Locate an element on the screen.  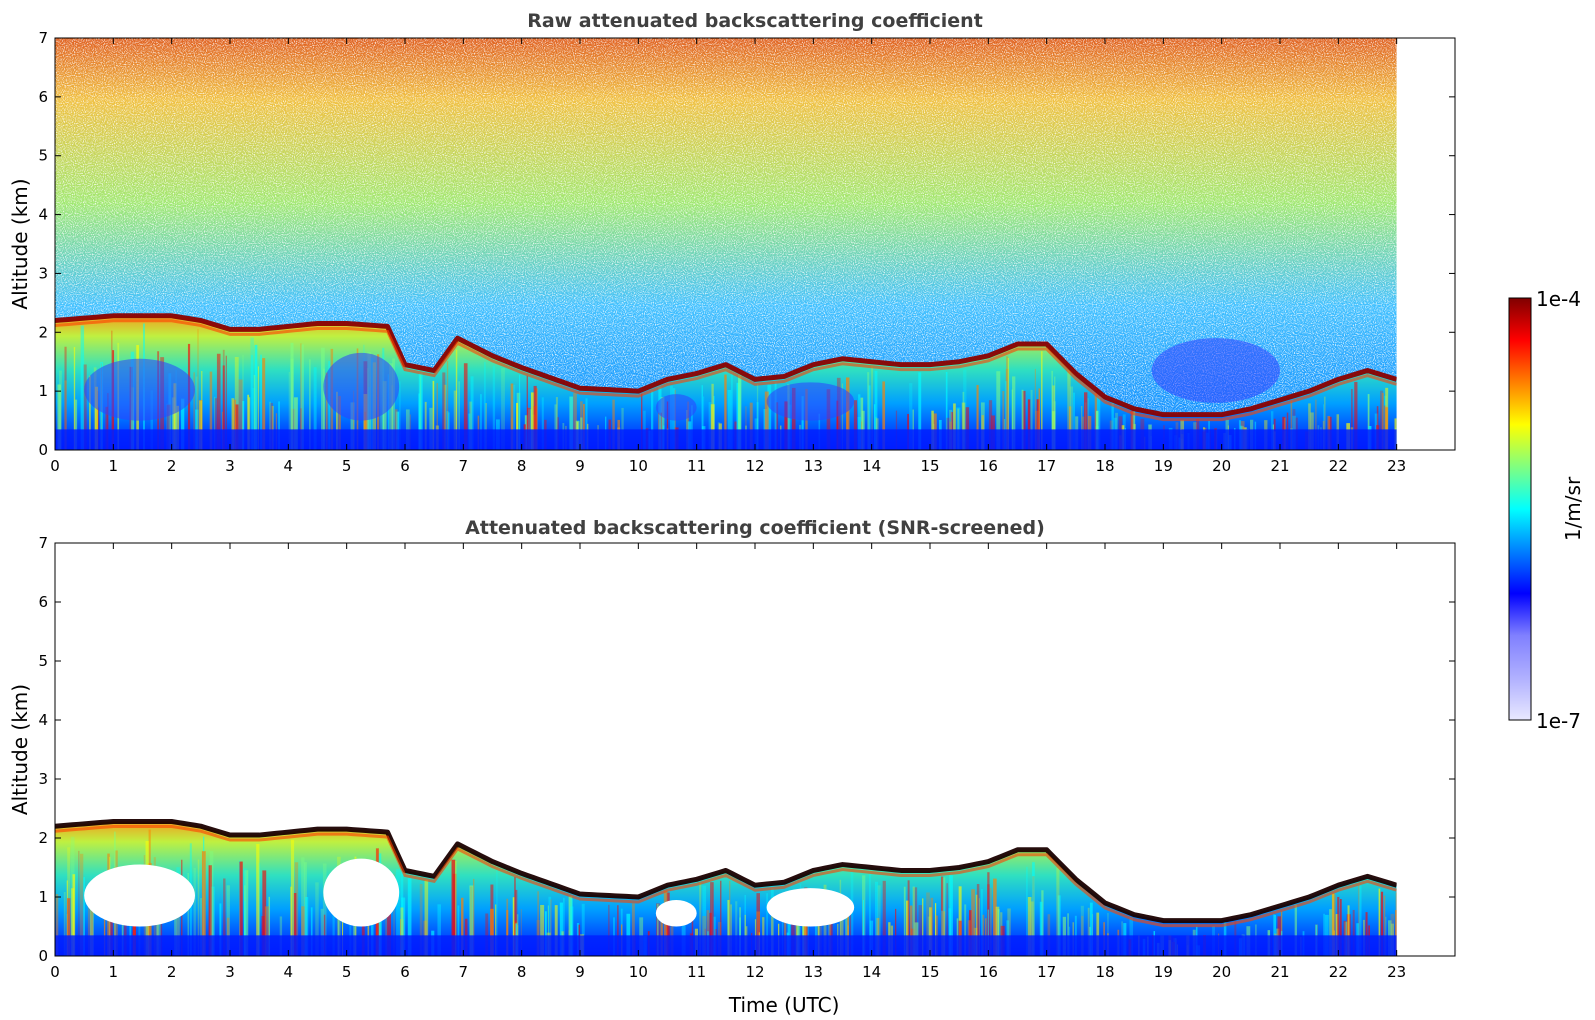
x-tick-label: 14 is located at coordinates (871, 972).